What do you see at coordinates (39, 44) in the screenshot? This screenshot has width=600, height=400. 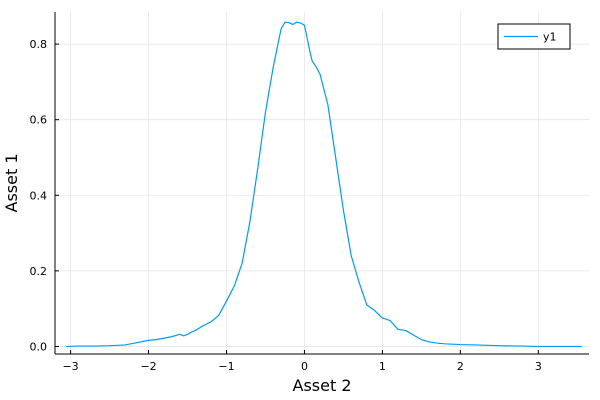 I see `y-tick-label-4: 0.8` at bounding box center [39, 44].